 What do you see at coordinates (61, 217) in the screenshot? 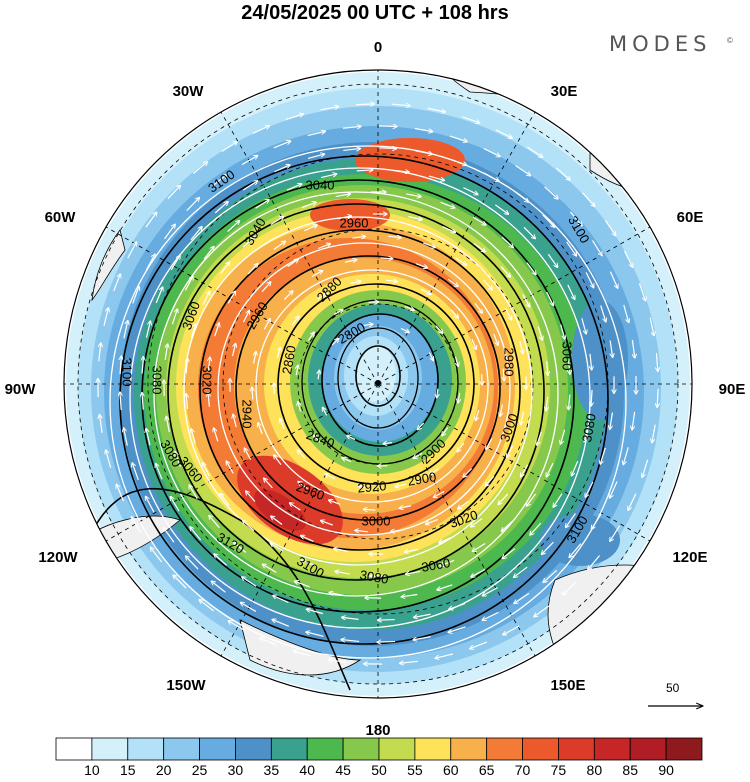
I see `longitude-label: 60W` at bounding box center [61, 217].